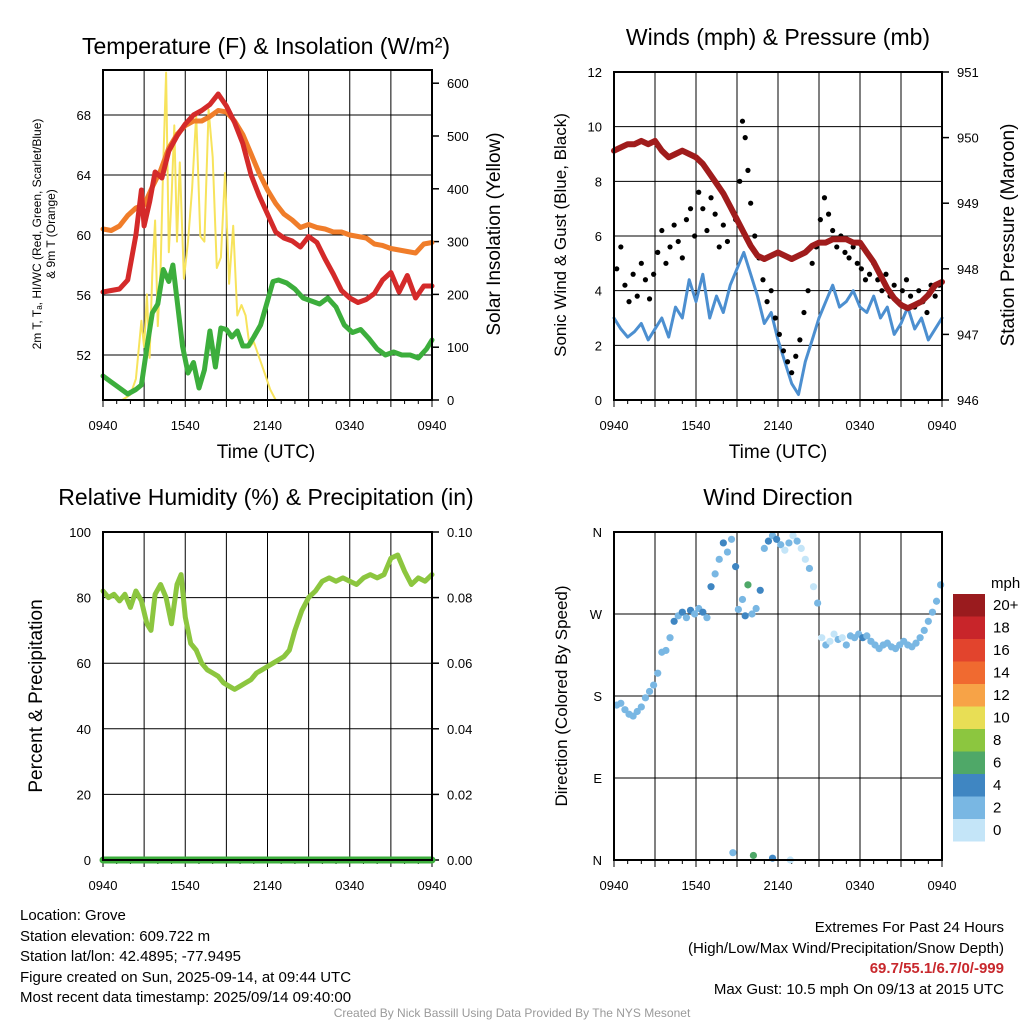 The height and width of the screenshot is (1024, 1024). What do you see at coordinates (968, 400) in the screenshot?
I see `wind-y2tick-label: 946` at bounding box center [968, 400].